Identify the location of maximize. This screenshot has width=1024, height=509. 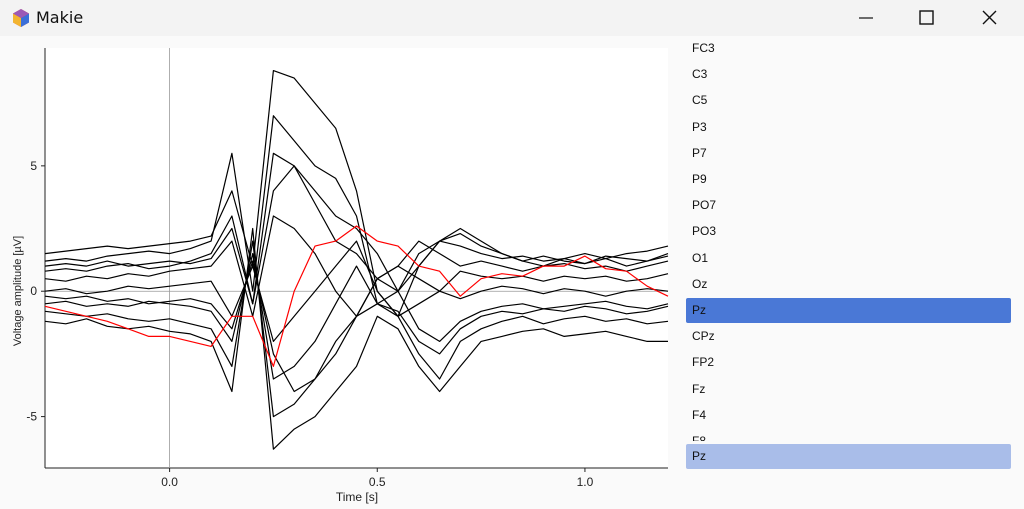
(926, 17).